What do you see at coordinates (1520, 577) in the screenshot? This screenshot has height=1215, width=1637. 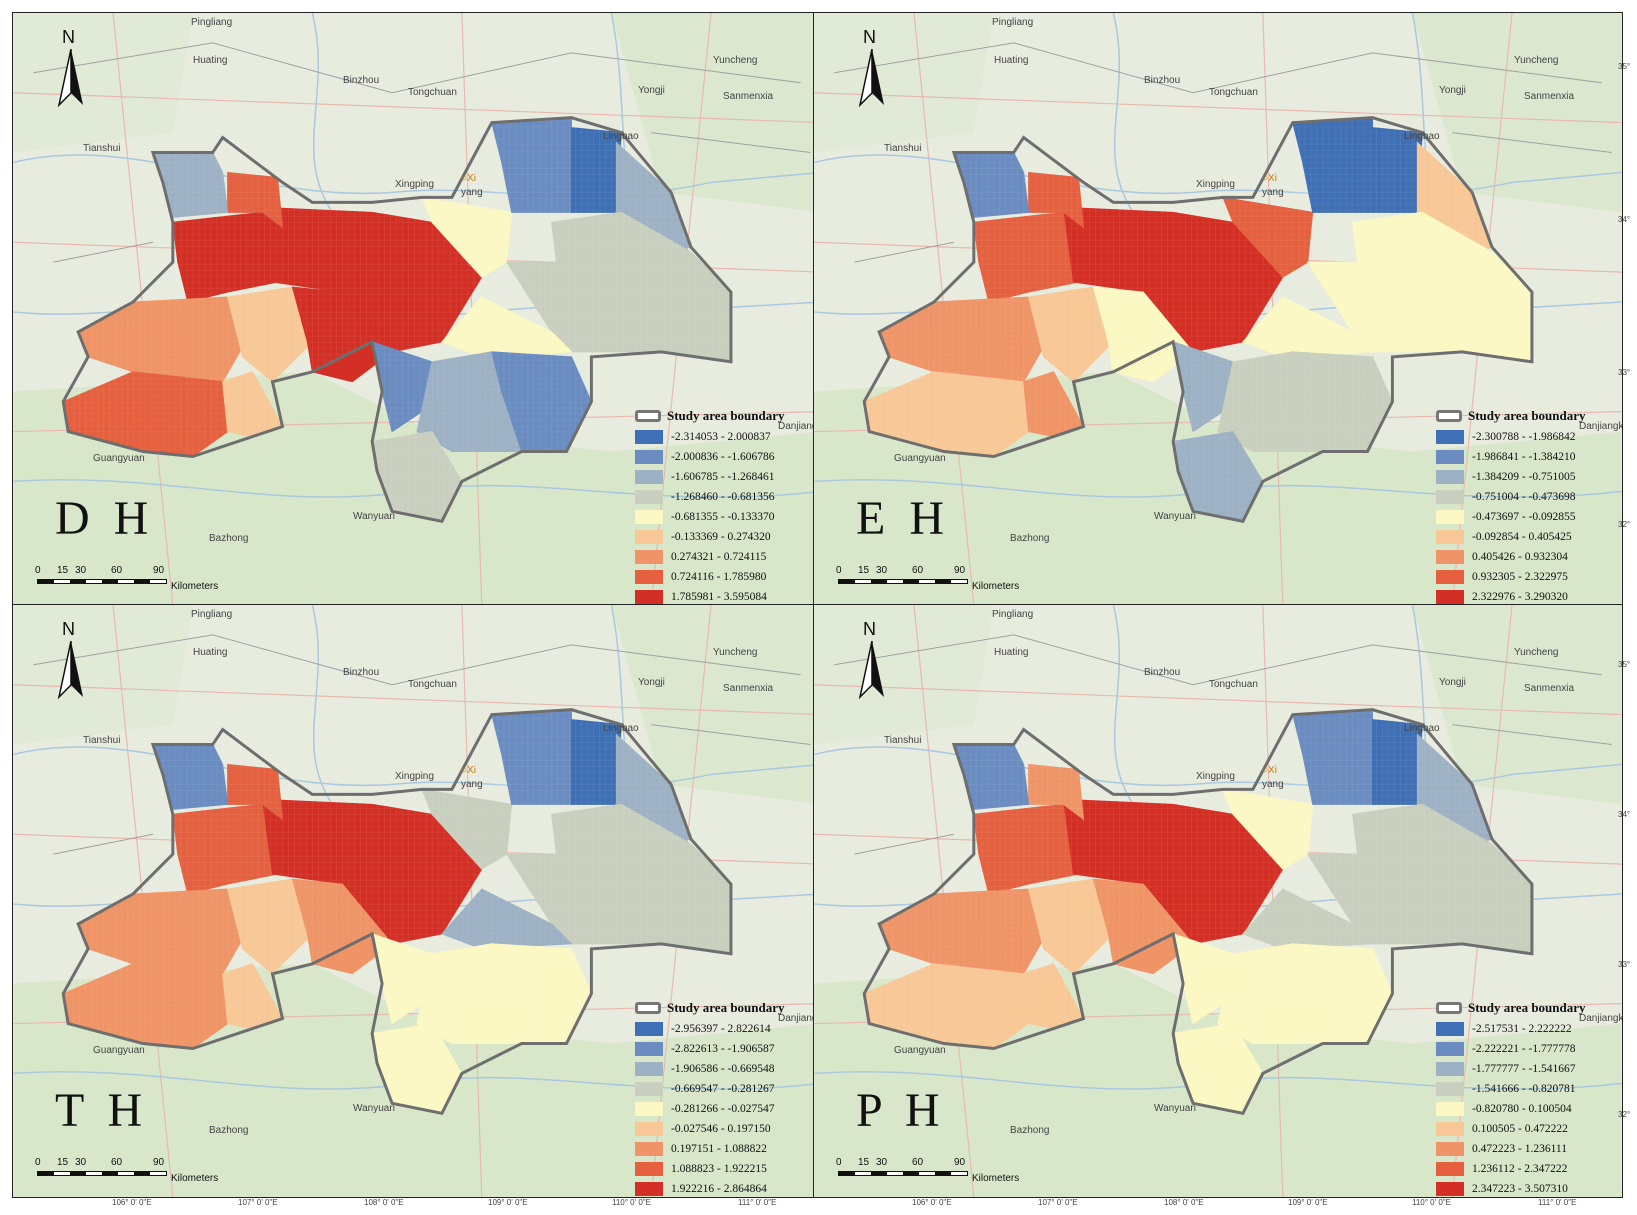 I see `legend-class-label: 0.932305 - 2.322975` at bounding box center [1520, 577].